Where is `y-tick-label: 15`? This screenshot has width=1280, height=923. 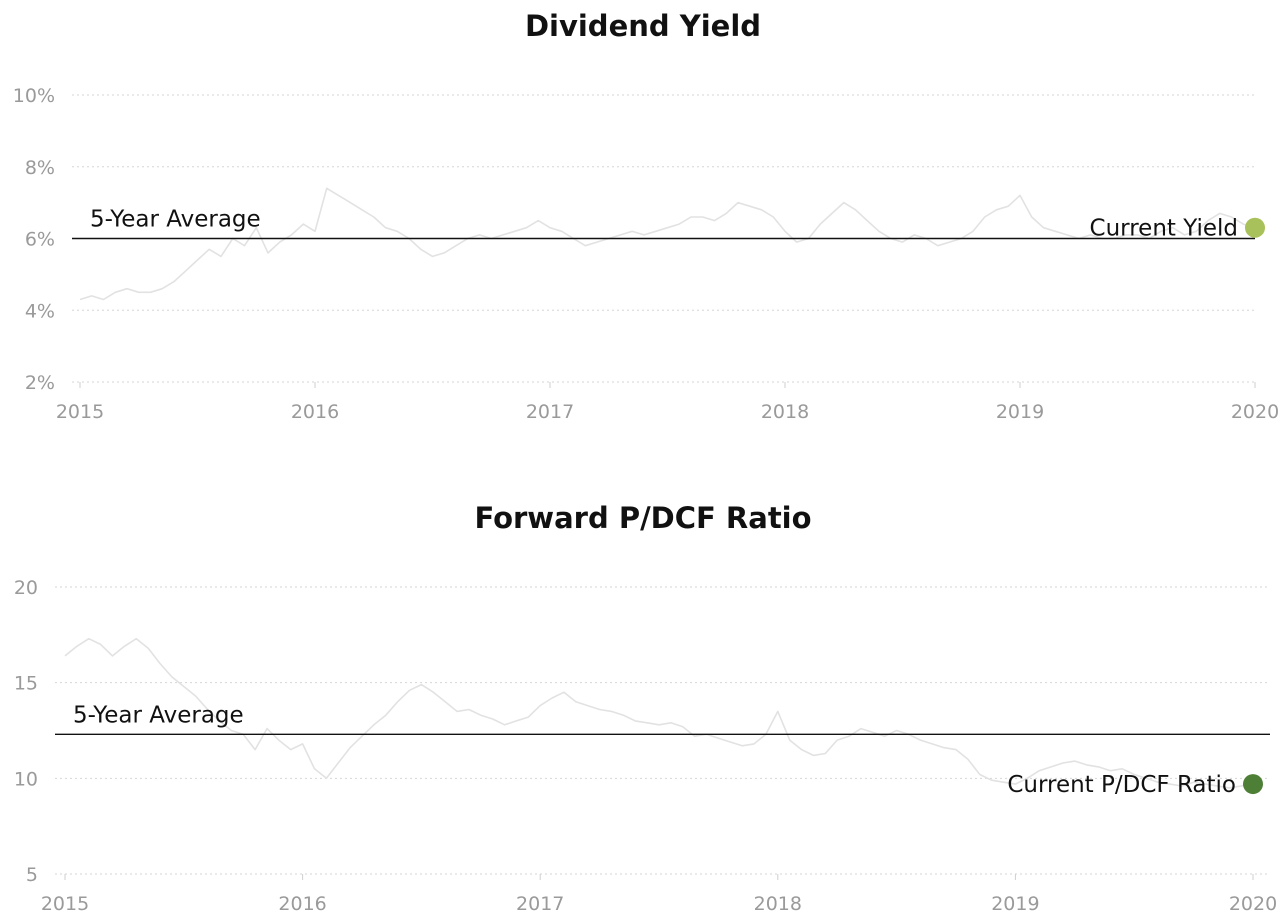 y-tick-label: 15 is located at coordinates (26, 684).